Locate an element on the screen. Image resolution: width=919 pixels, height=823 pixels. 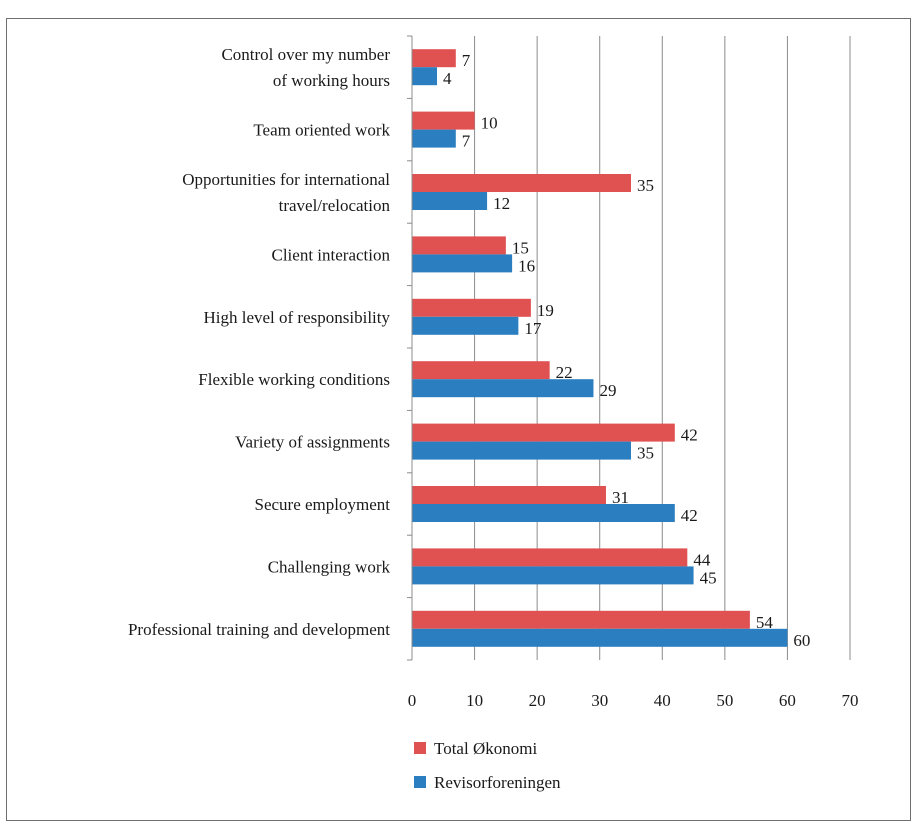
x-tick-label: 30 is located at coordinates (599, 700).